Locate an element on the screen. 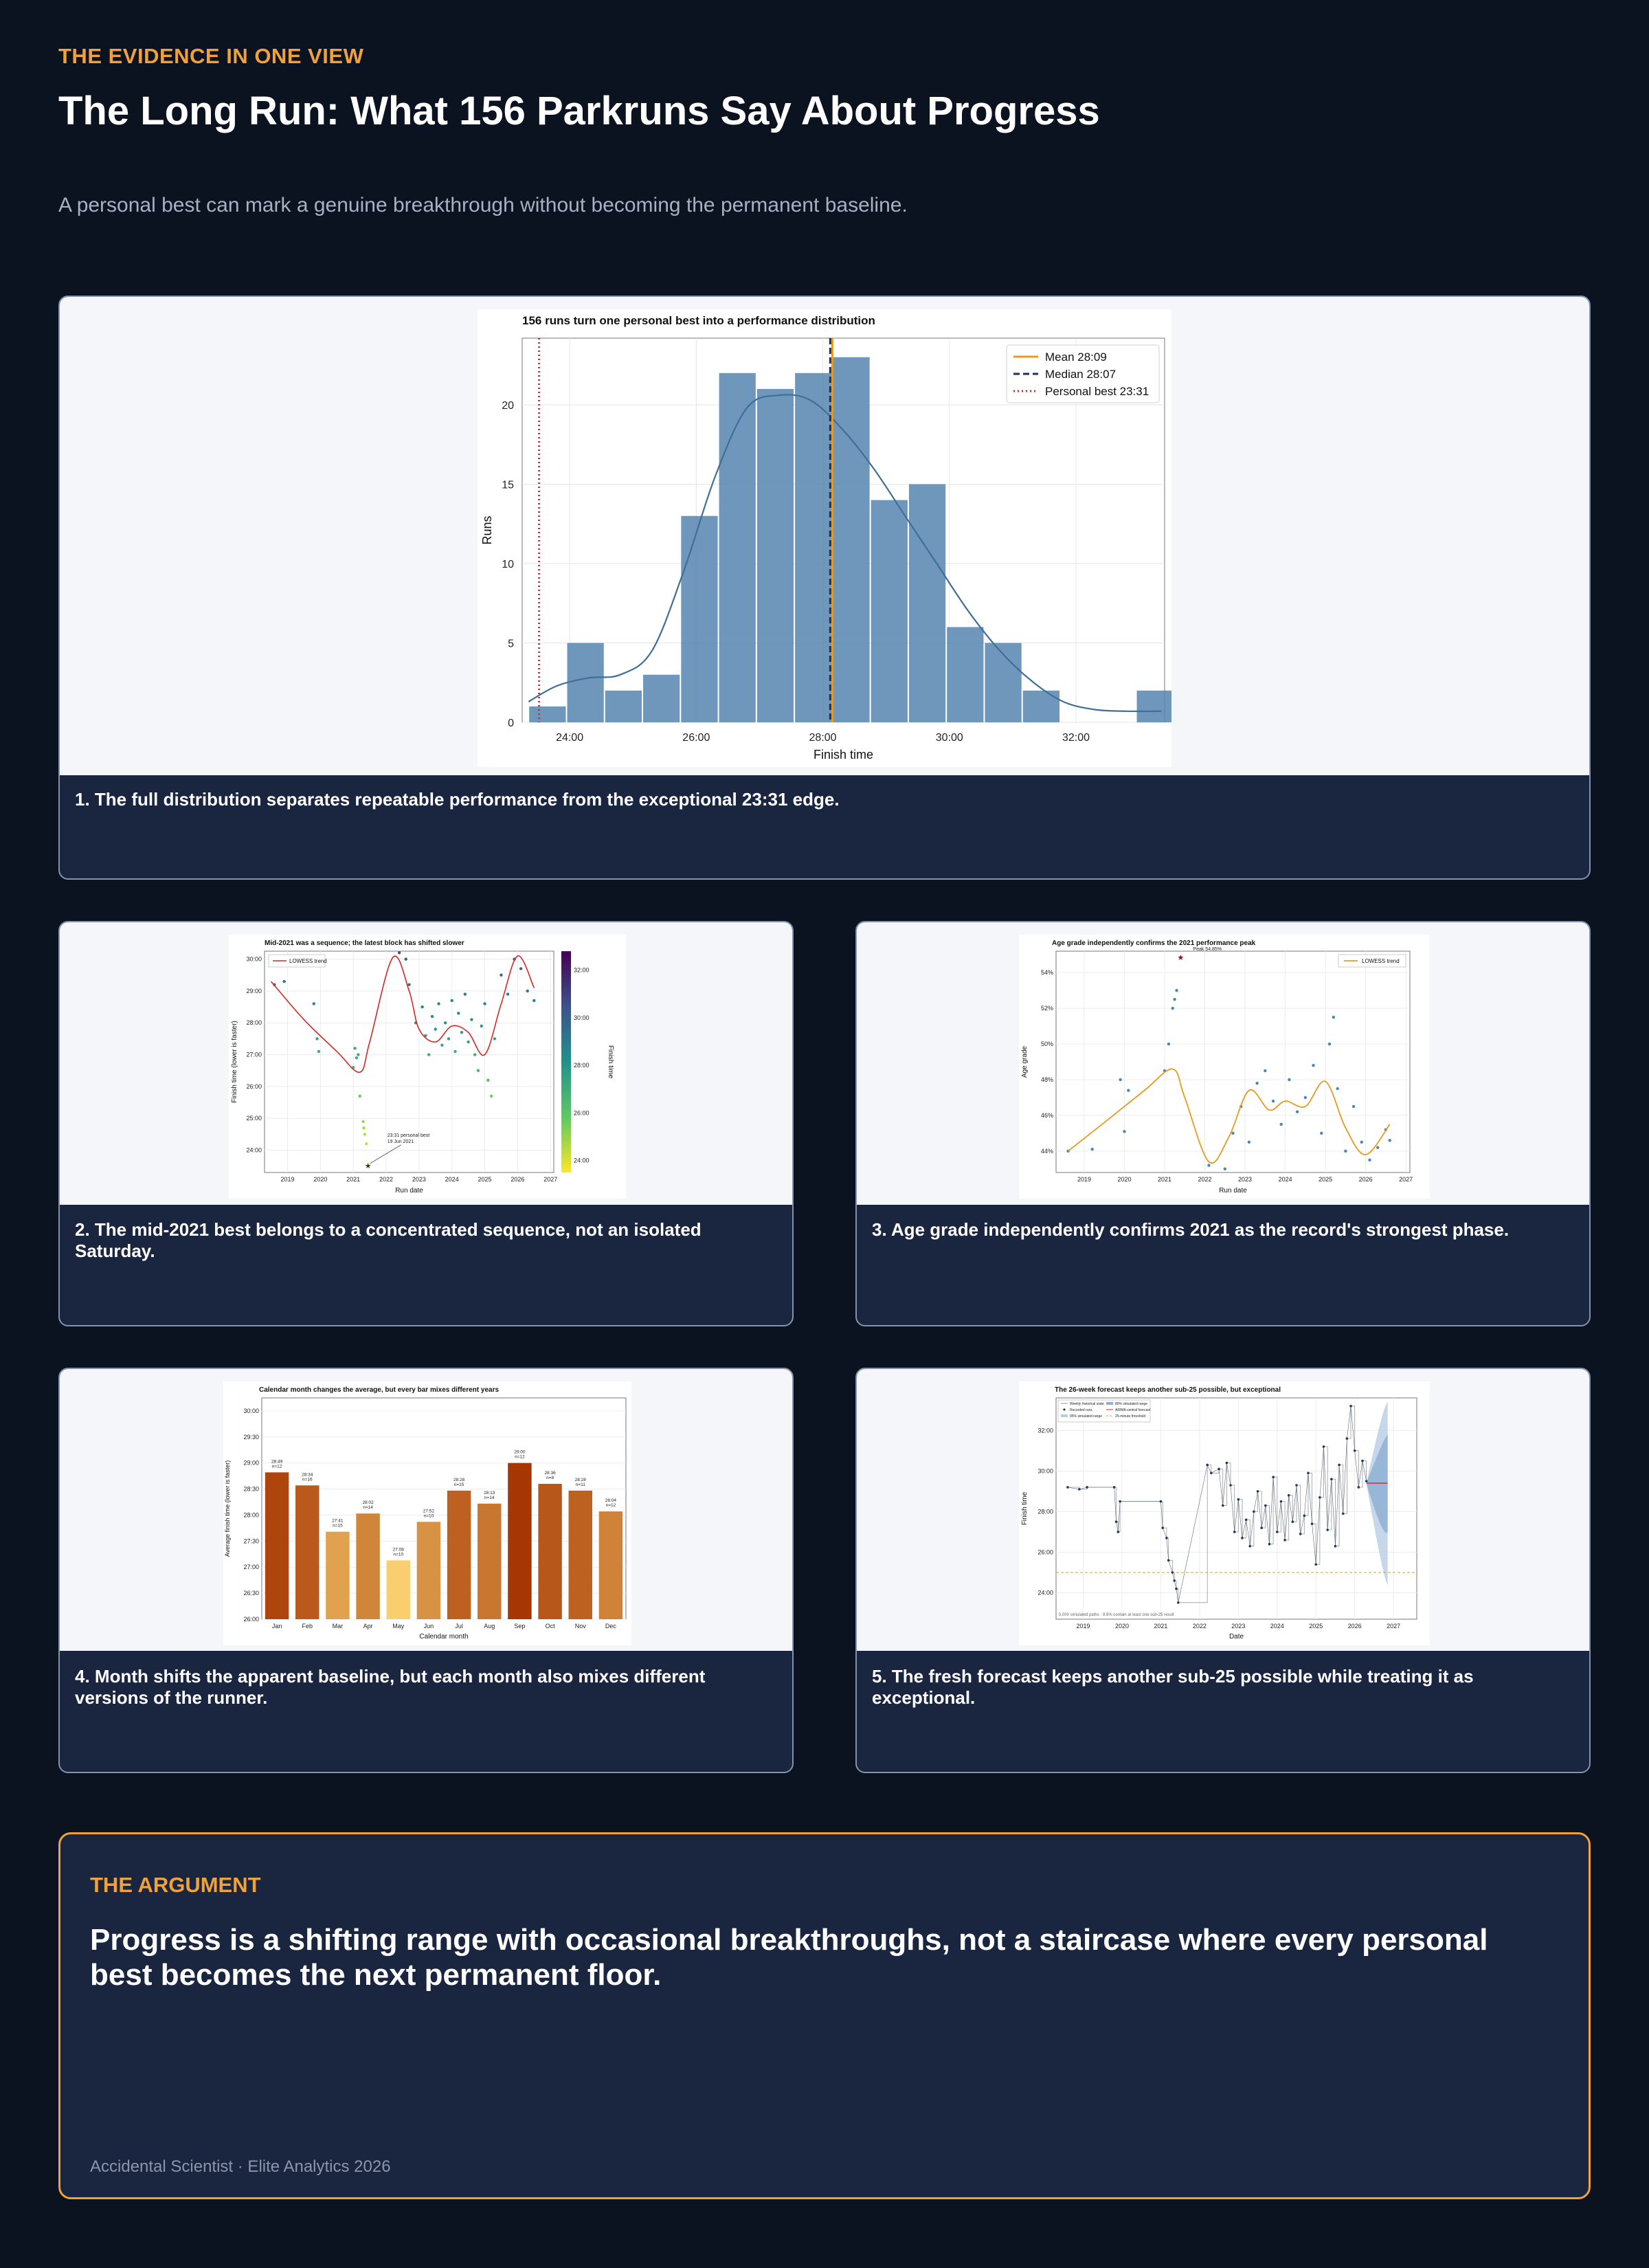 This screenshot has height=2268, width=1649. lowess-line is located at coordinates (403, 1014).